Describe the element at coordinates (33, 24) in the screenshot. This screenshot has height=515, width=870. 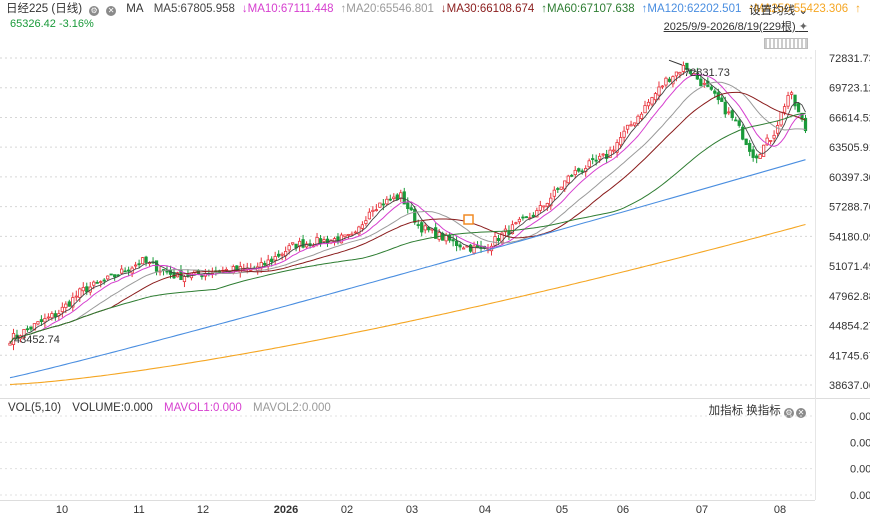
I see `last-price: 65326.42` at that location.